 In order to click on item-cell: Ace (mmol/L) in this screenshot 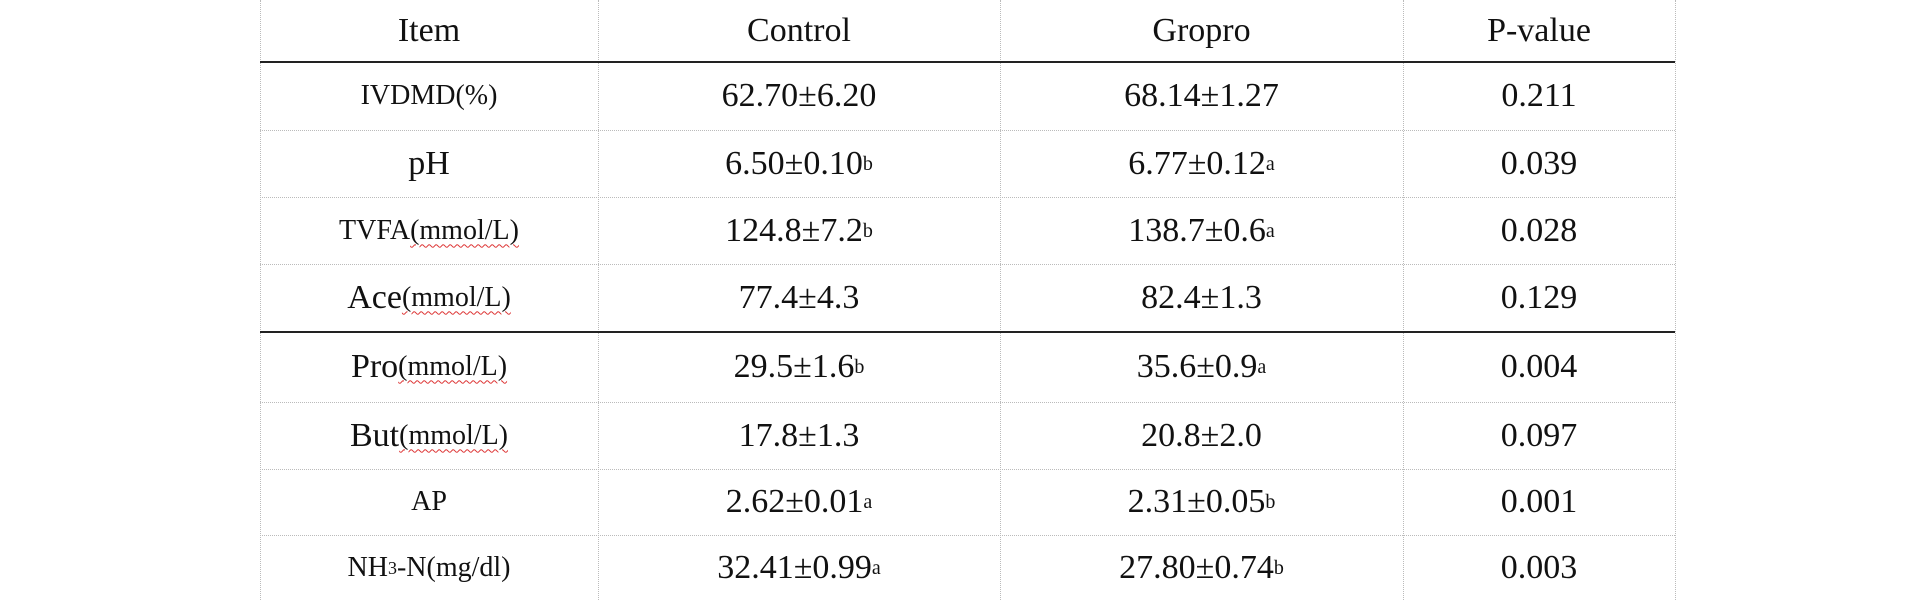, I will do `click(429, 297)`.